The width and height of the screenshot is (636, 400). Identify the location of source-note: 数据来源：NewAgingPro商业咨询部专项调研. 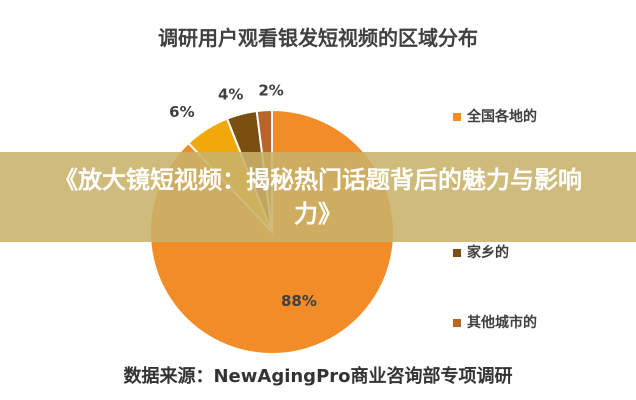
(318, 376).